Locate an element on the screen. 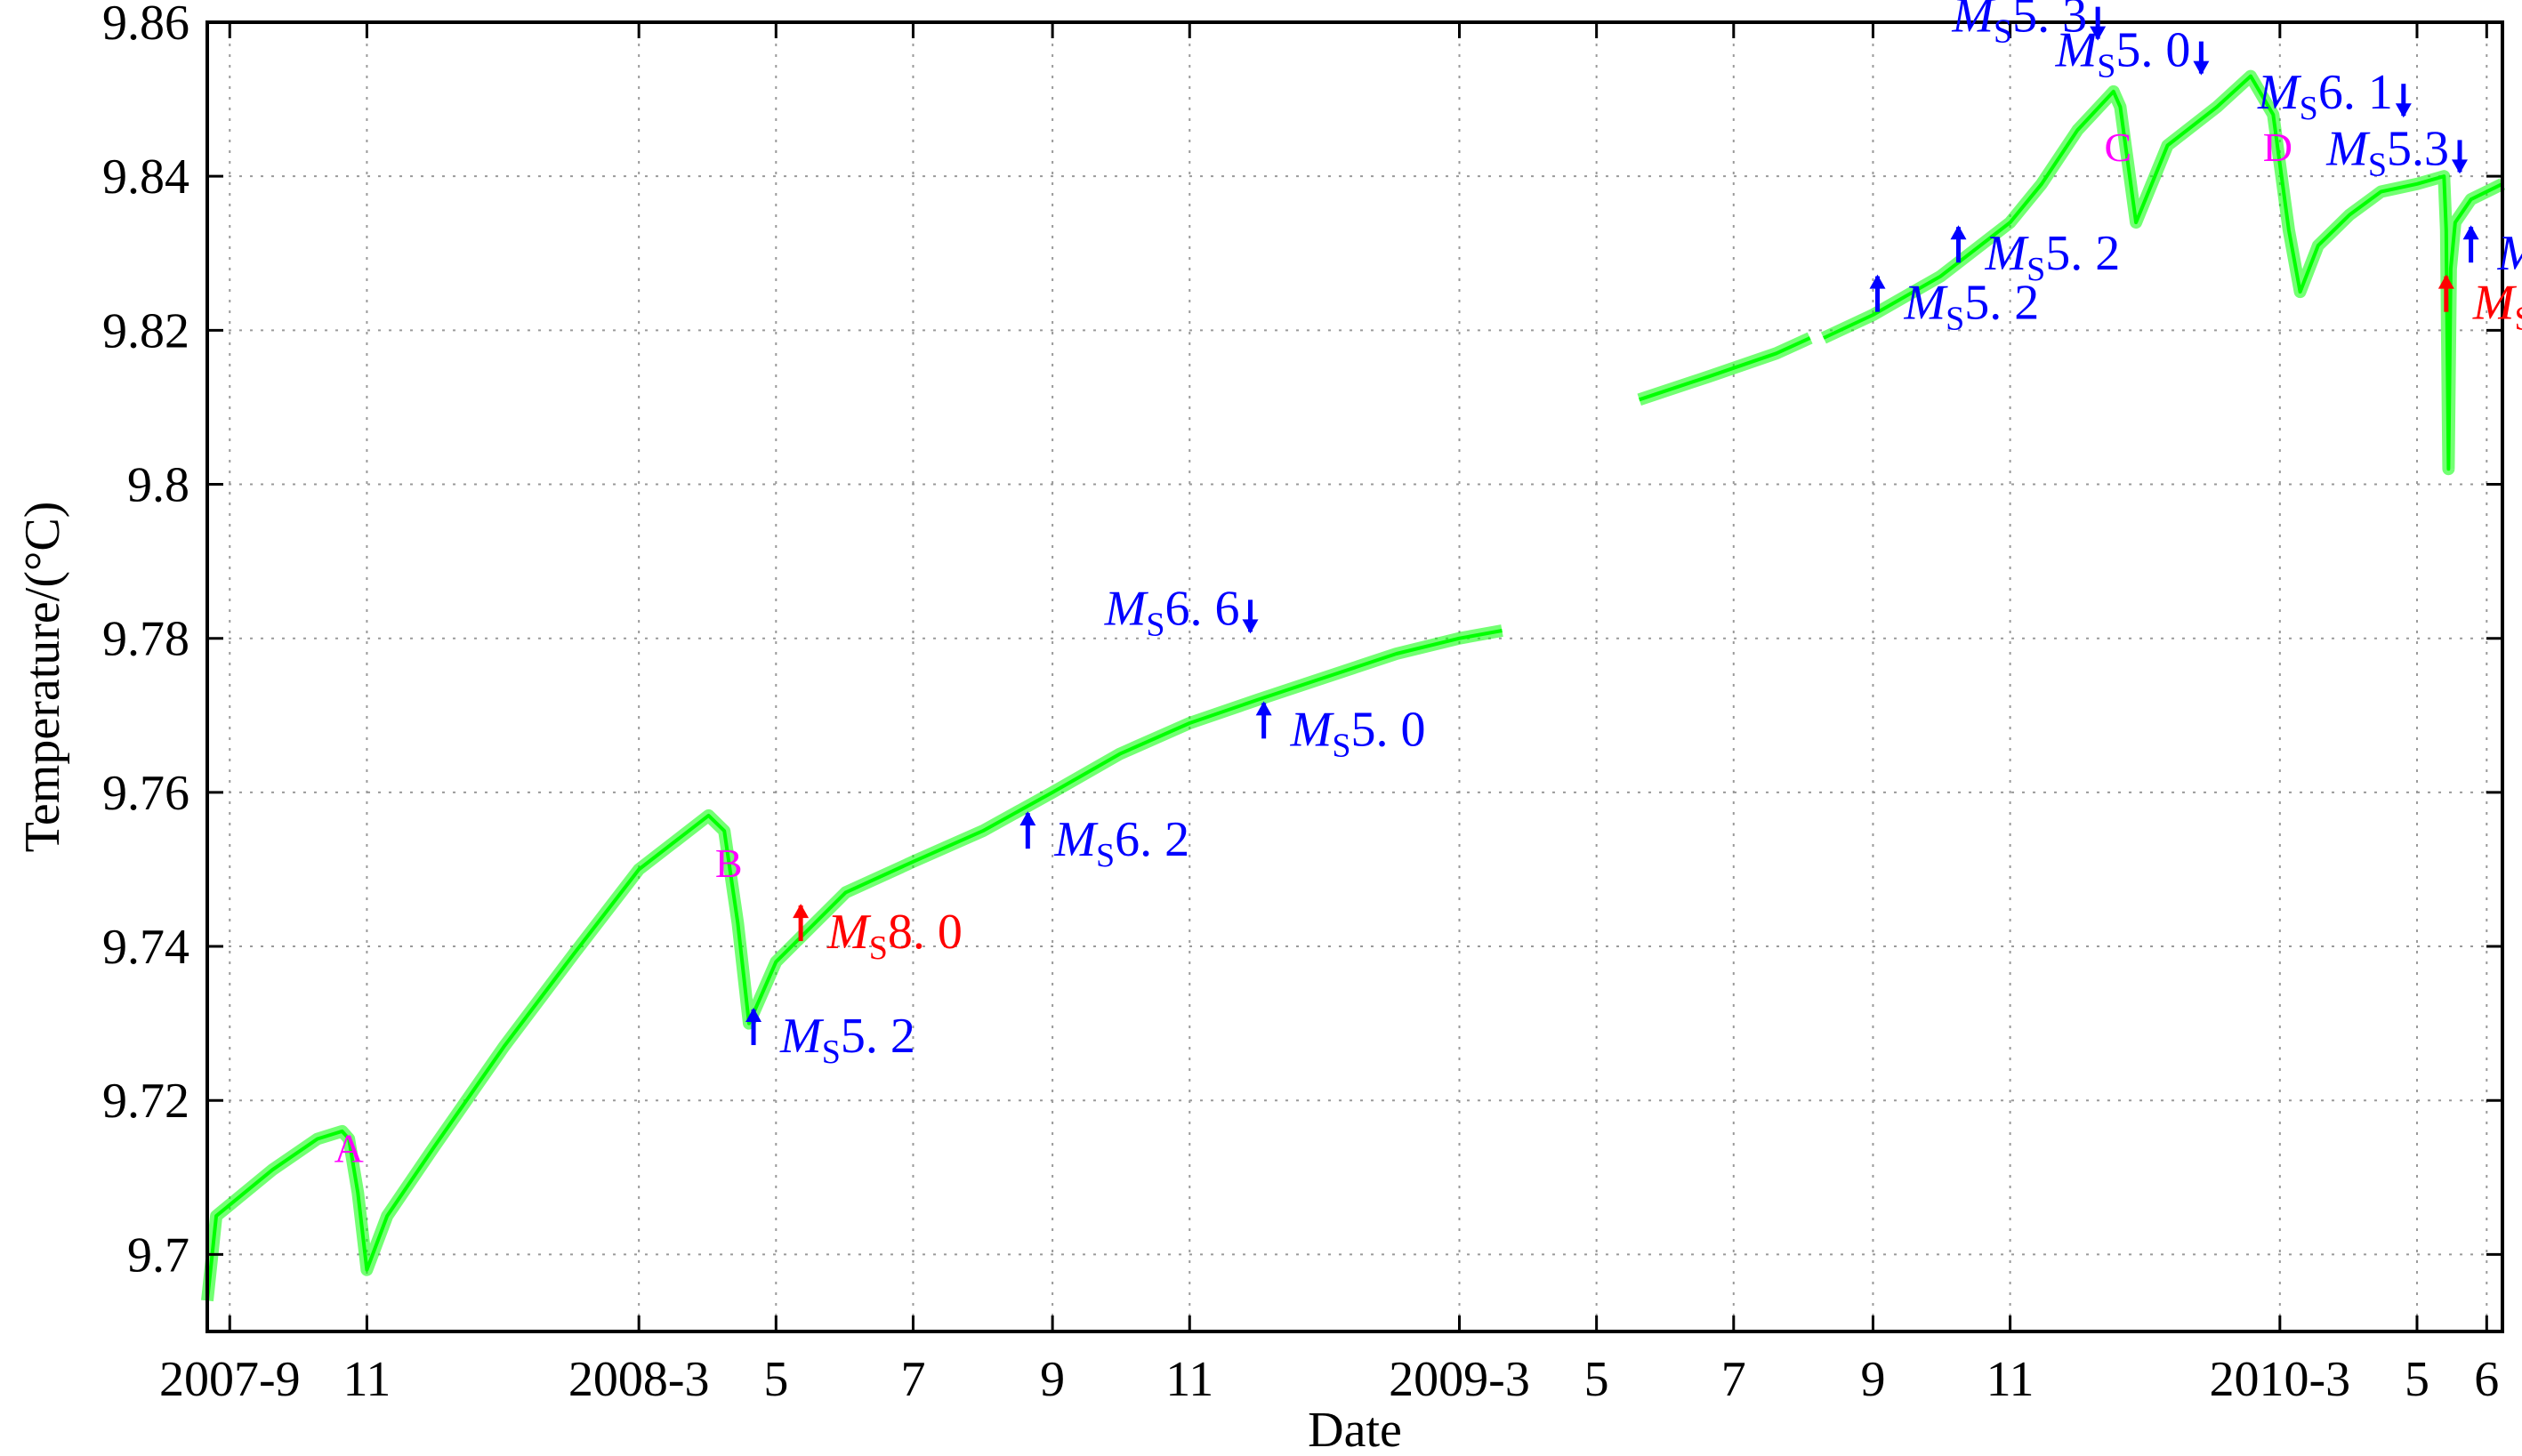 This screenshot has width=2522, height=1456. earthquake-annotation: MS6. 2 is located at coordinates (1104, 842).